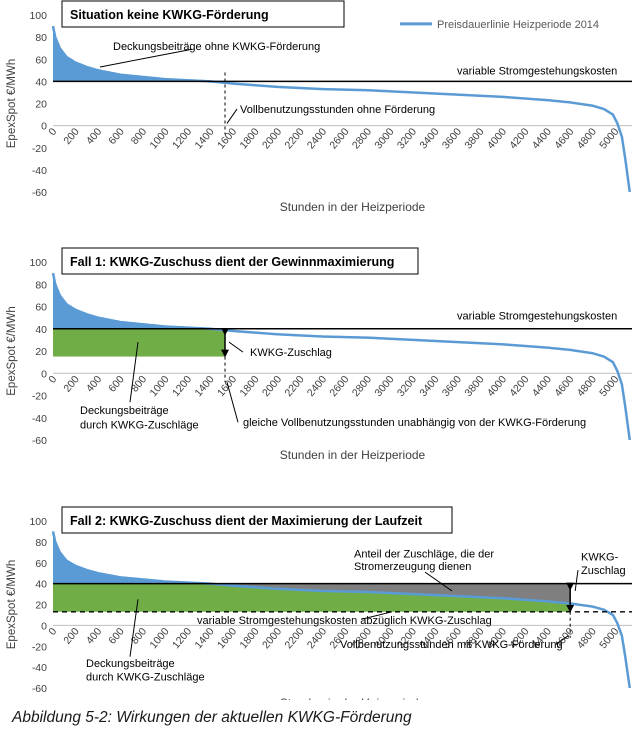 The height and width of the screenshot is (740, 640). What do you see at coordinates (249, 139) in the screenshot?
I see `x-tick-label: 1800` at bounding box center [249, 139].